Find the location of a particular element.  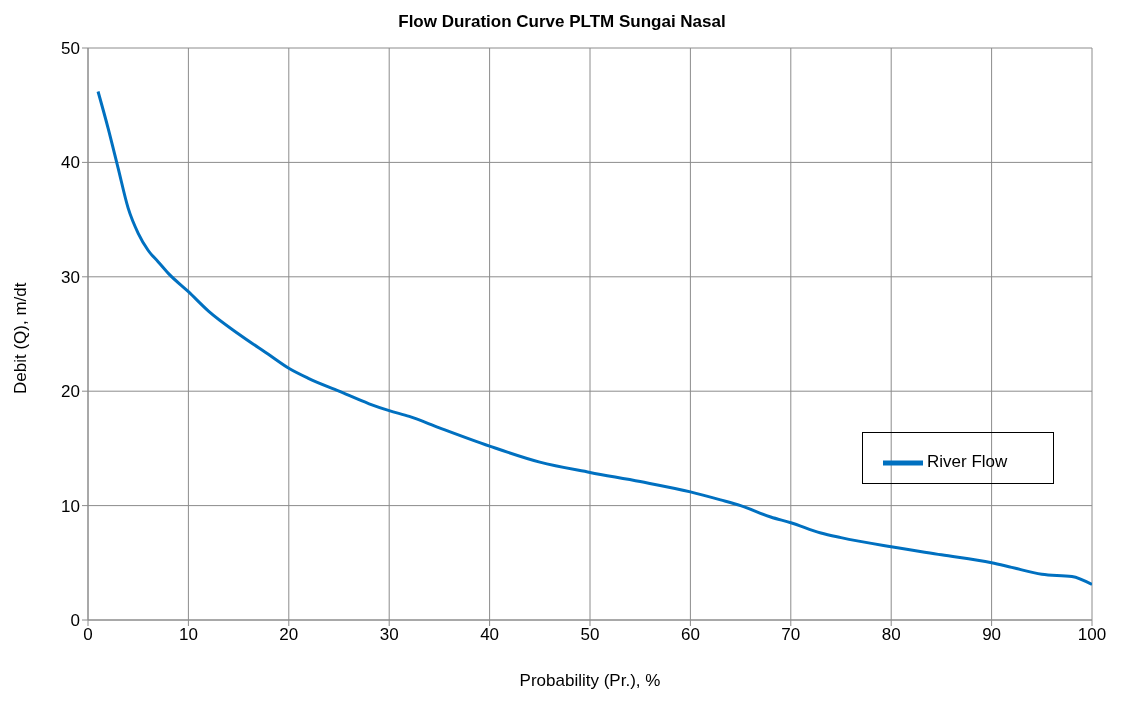

y-tick-label: 30 is located at coordinates (70, 277).